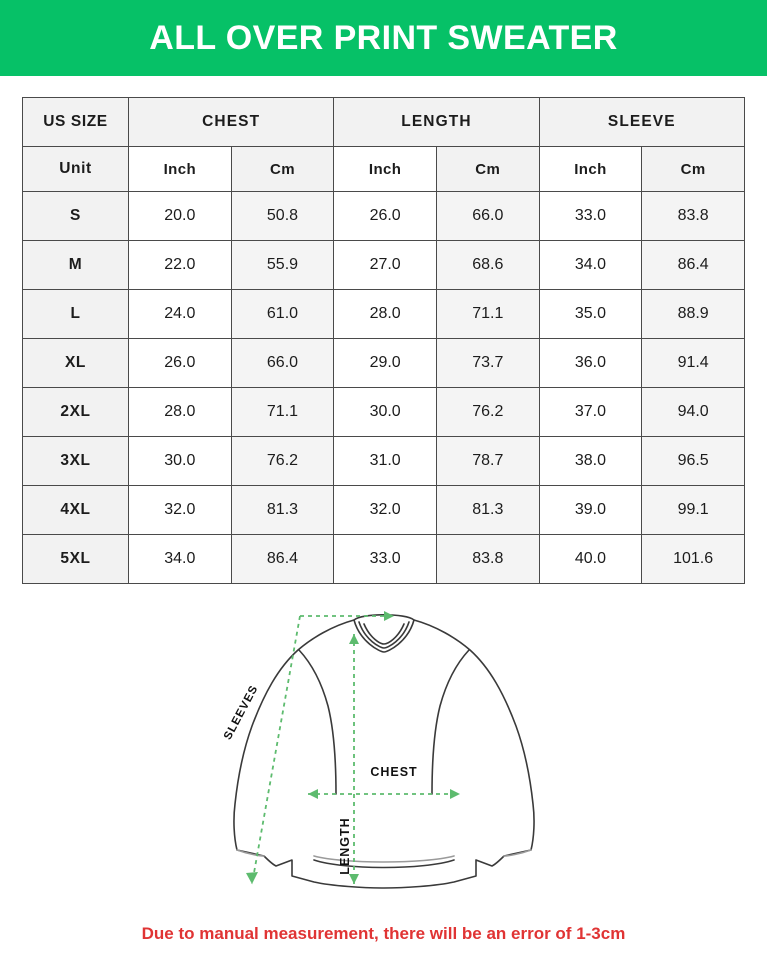 The image size is (767, 960). What do you see at coordinates (590, 216) in the screenshot?
I see `cell-sleeve-in: 33.0` at bounding box center [590, 216].